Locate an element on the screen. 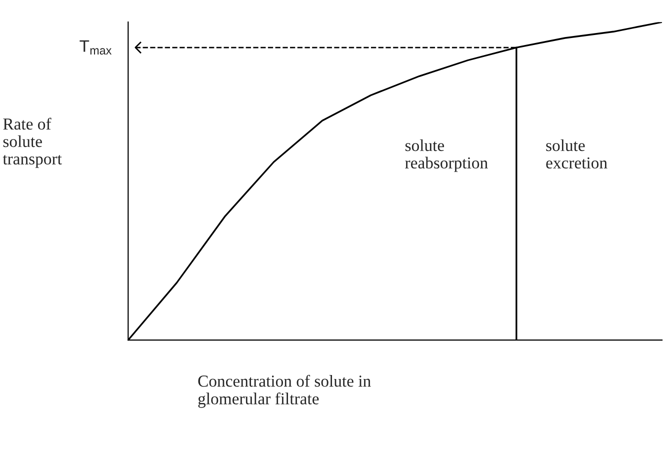 This screenshot has width=664, height=451. annotation: solute excretion is located at coordinates (577, 154).